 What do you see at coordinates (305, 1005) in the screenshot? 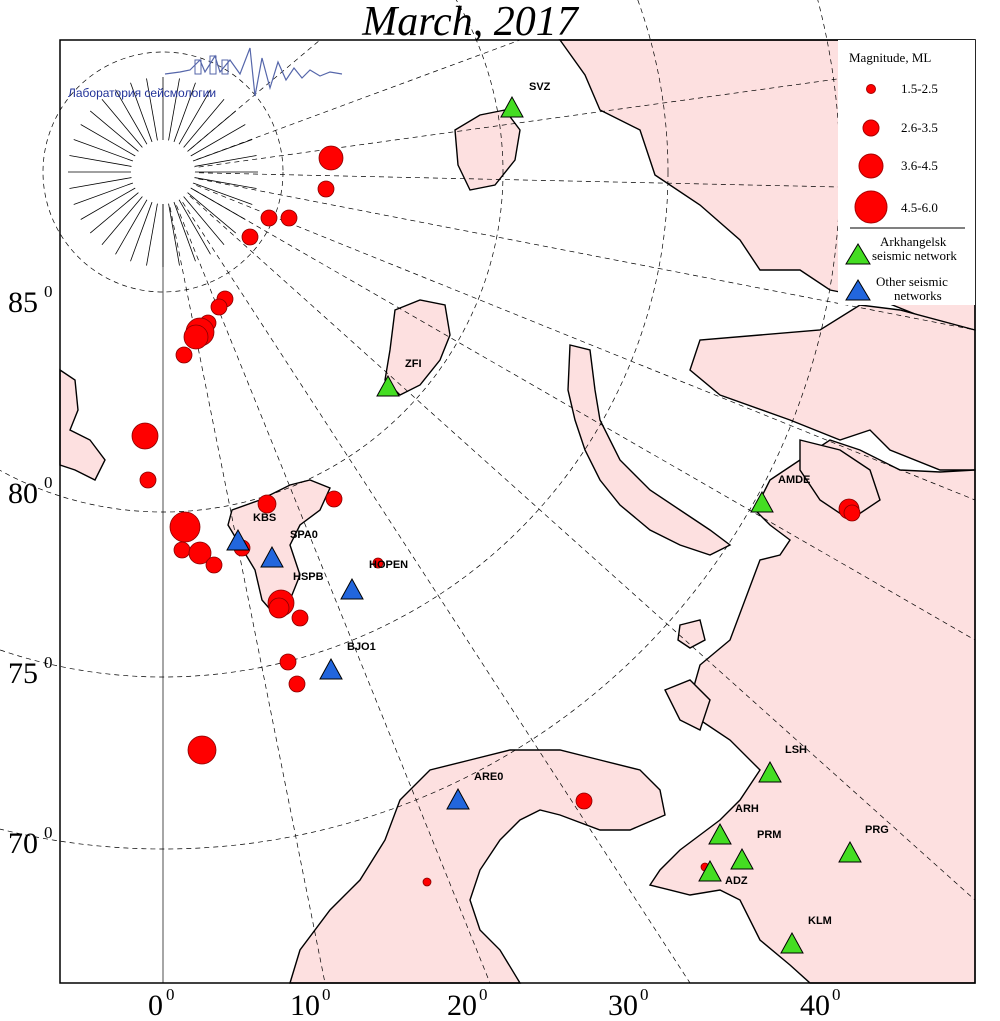
I see `lon-label-10: 10` at bounding box center [305, 1005].